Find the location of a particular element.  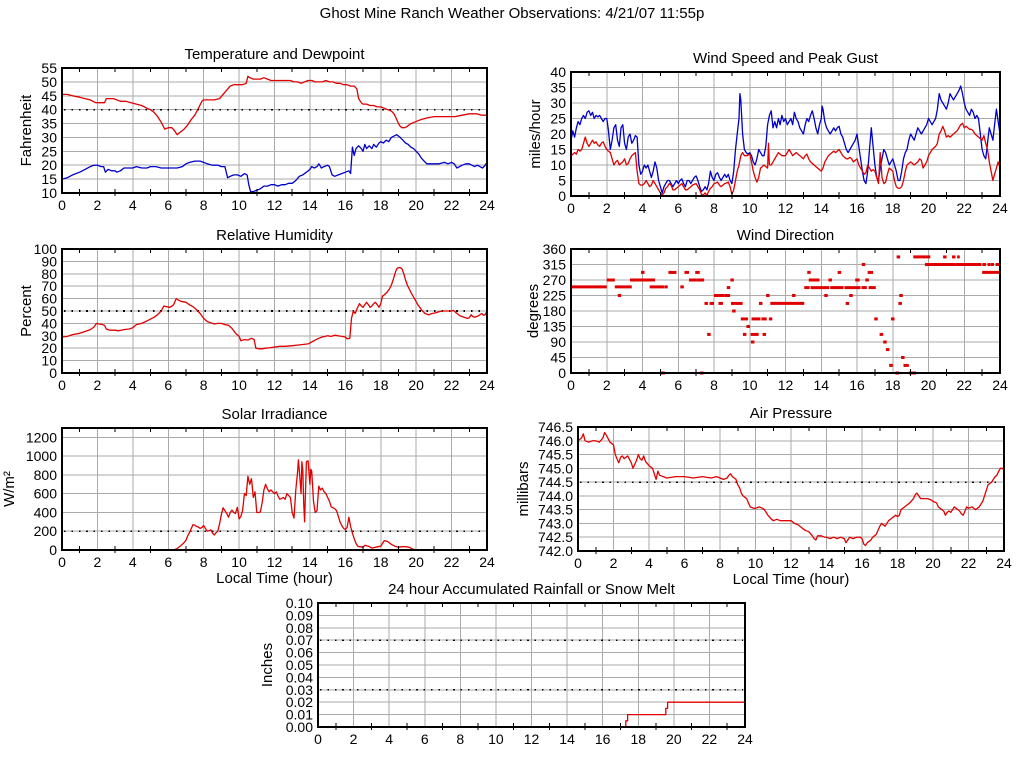

y-tick-label: 315 is located at coordinates (555, 265).